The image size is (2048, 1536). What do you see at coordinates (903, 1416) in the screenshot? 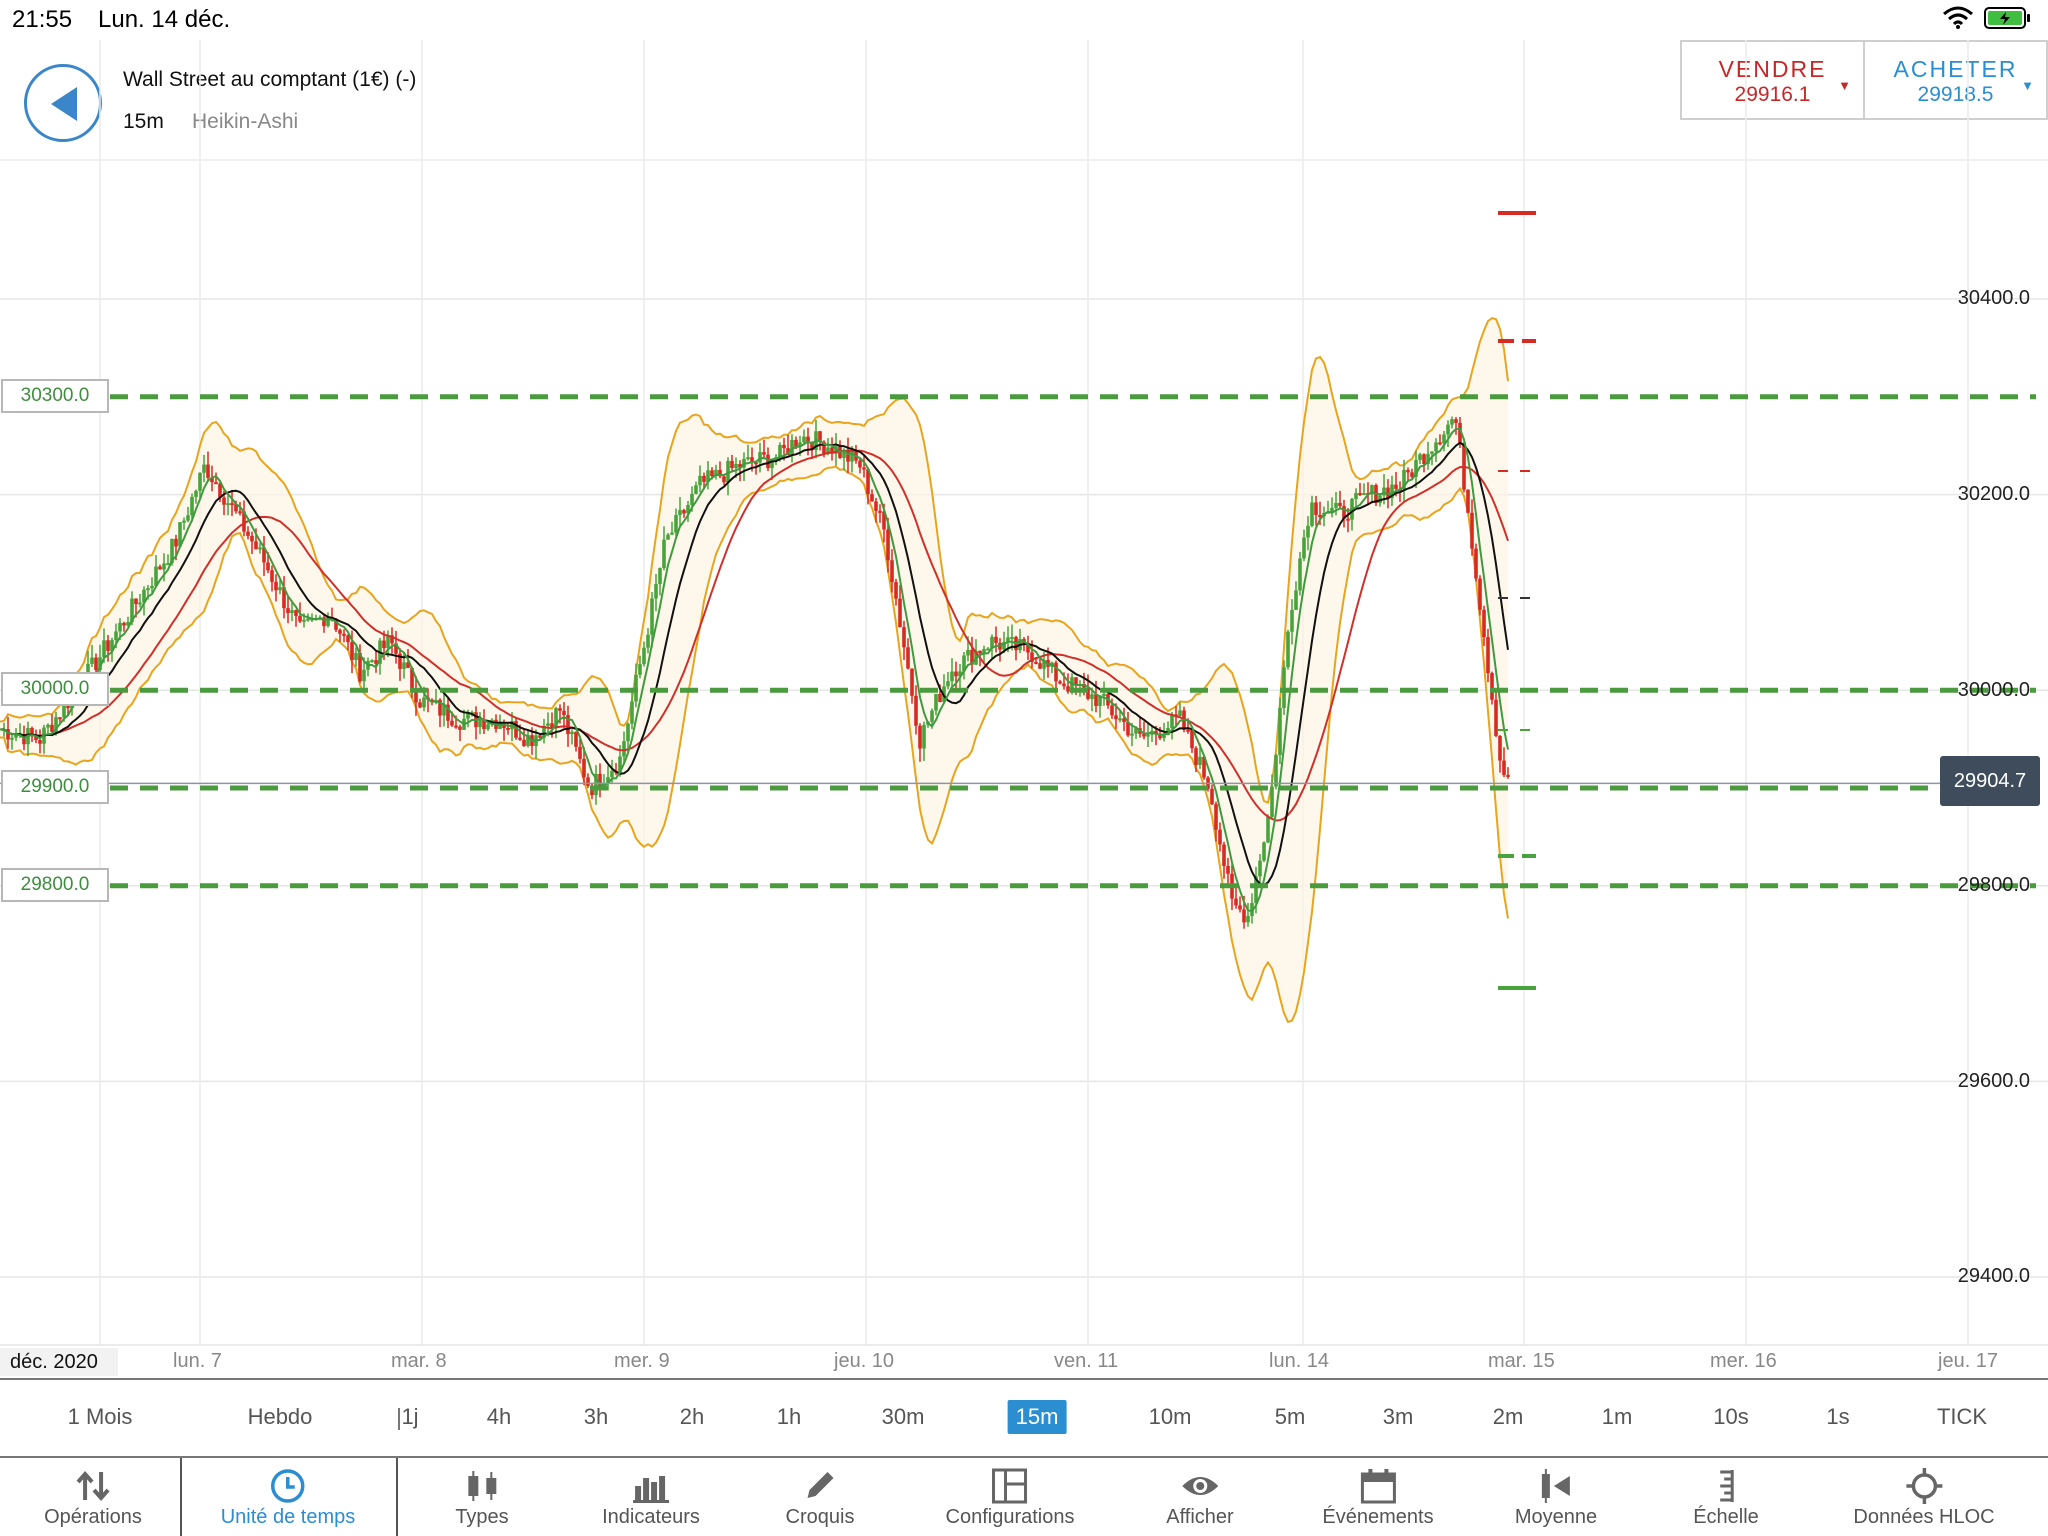
I see `tf-30m: 30m` at bounding box center [903, 1416].